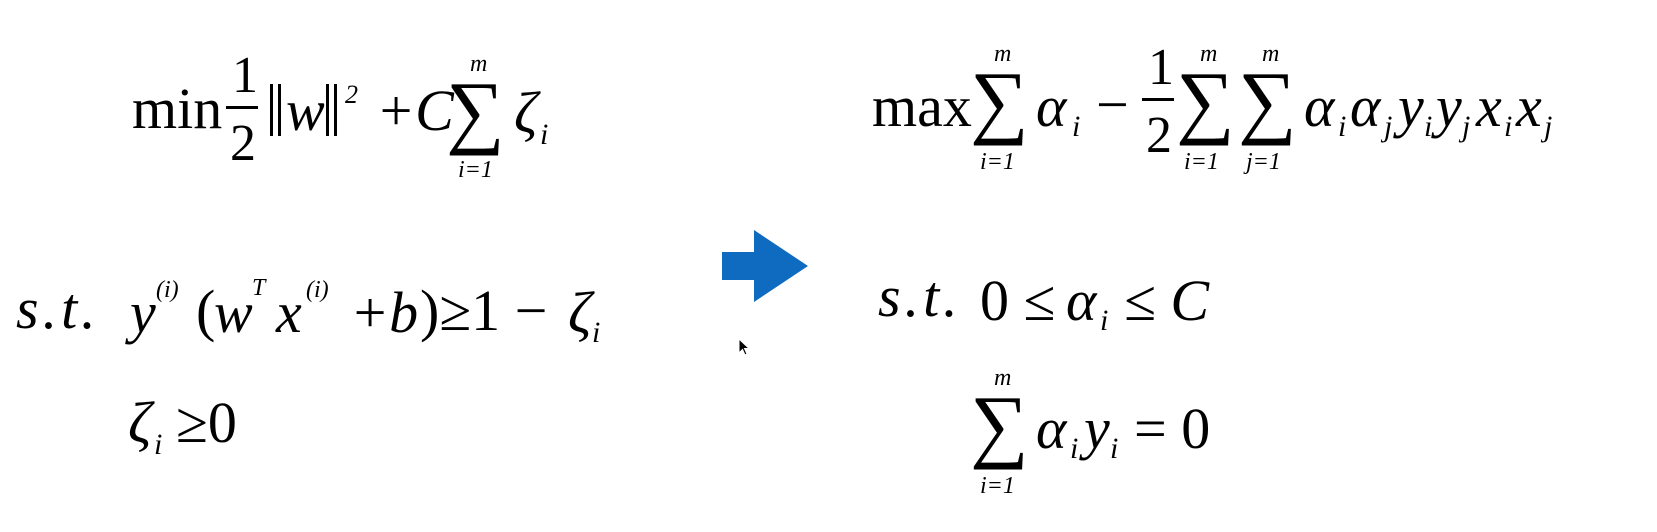 Image resolution: width=1657 pixels, height=532 pixels. What do you see at coordinates (1508, 126) in the screenshot?
I see `term-x-i-index: i` at bounding box center [1508, 126].